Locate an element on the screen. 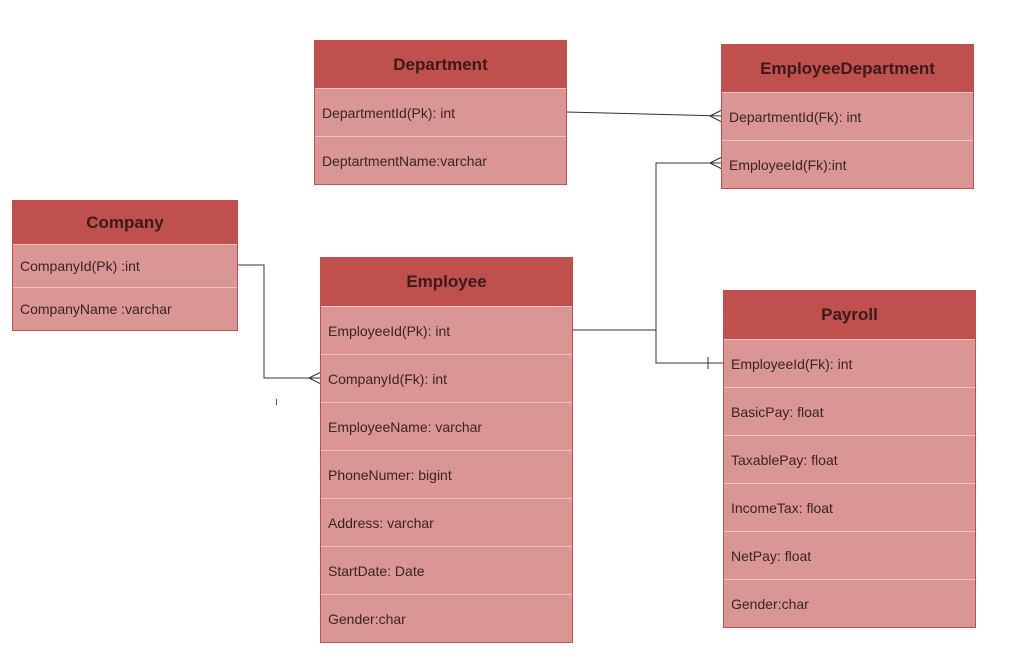 The image size is (1035, 672). entity-field: TaxablePay: float is located at coordinates (849, 459).